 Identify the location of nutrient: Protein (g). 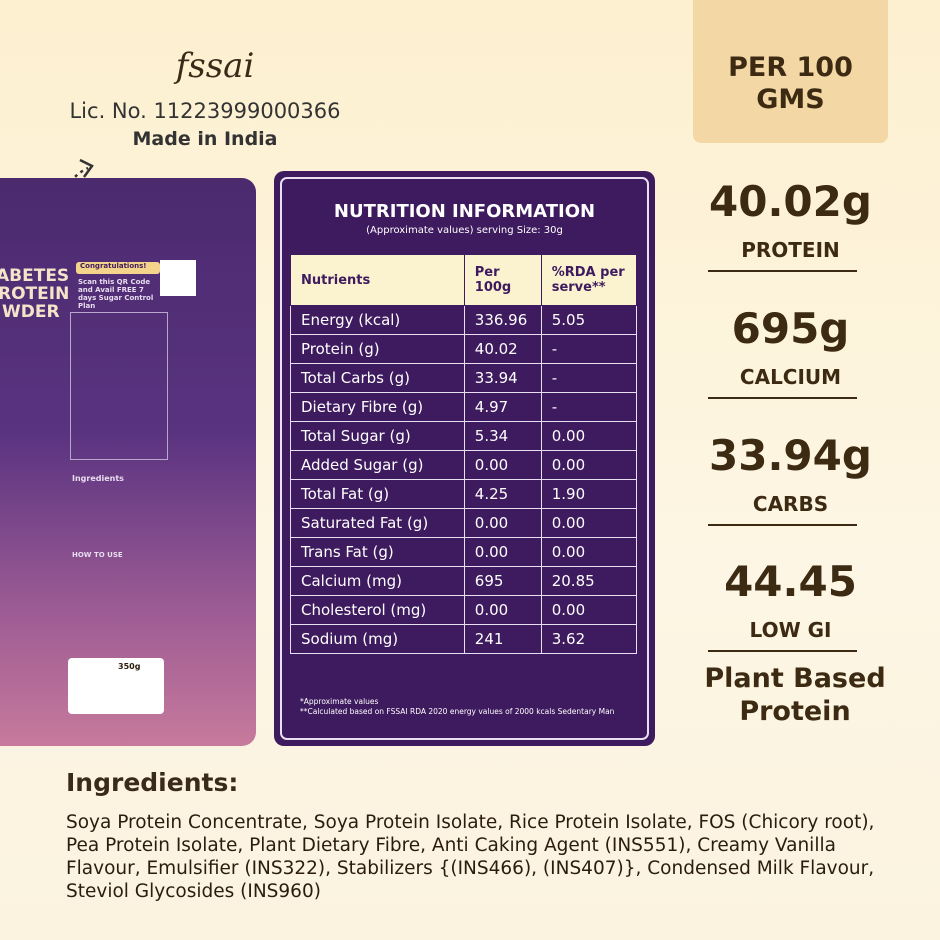
(377, 349).